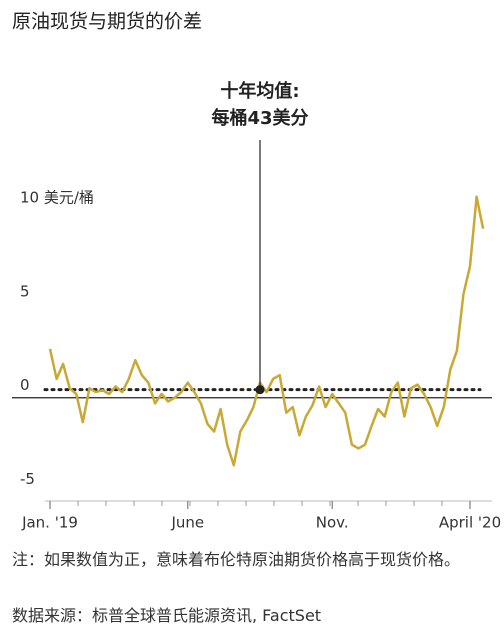  I want to click on x-tick-label: June, so click(187, 523).